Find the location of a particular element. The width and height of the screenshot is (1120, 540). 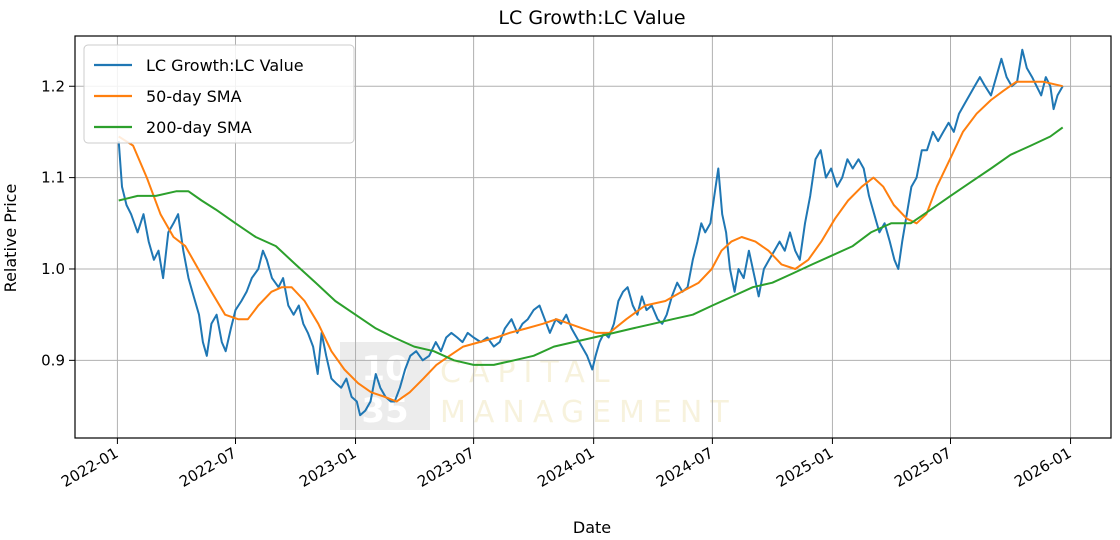

y-tick-label: 0.9 is located at coordinates (53, 360).